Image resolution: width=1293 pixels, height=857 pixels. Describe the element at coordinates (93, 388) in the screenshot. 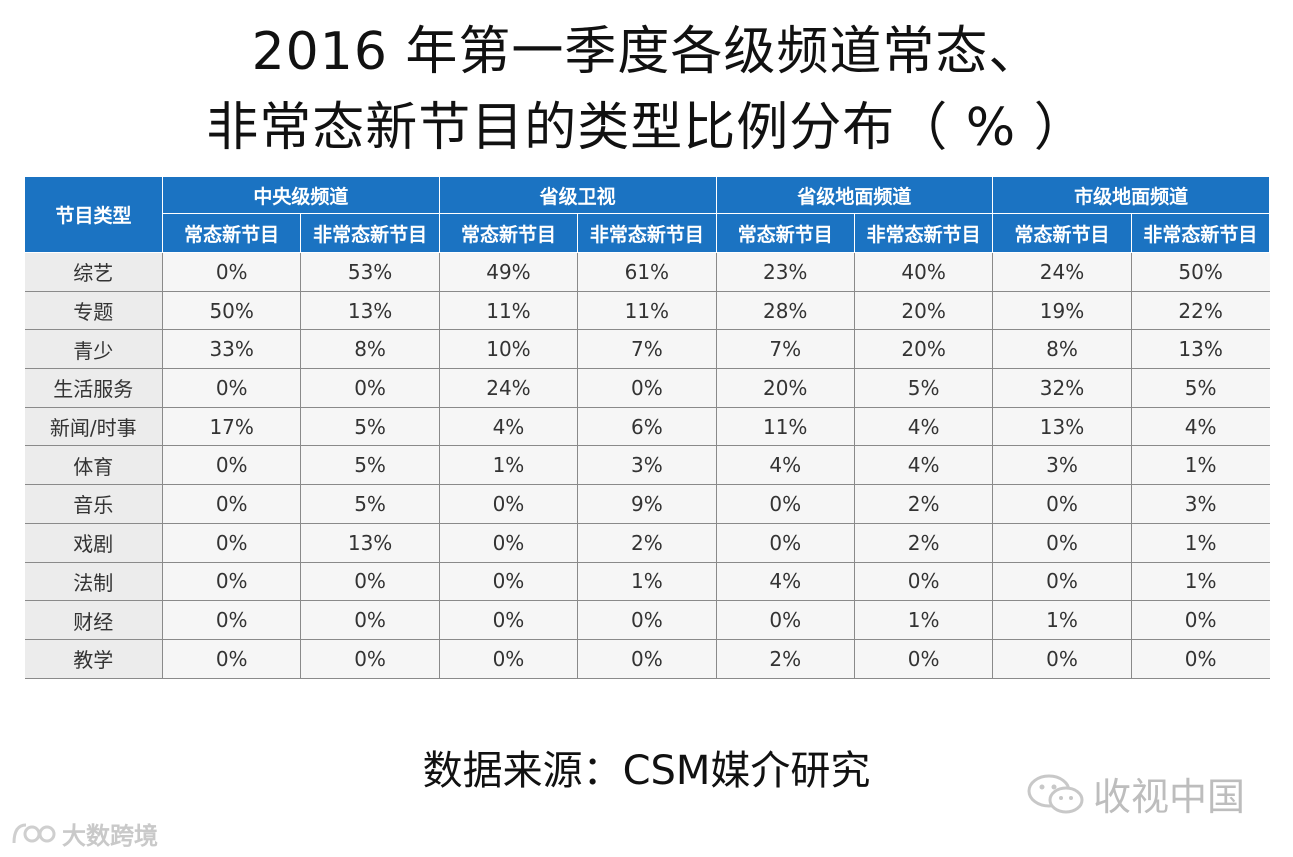

I see `row-category: 生活服务` at that location.